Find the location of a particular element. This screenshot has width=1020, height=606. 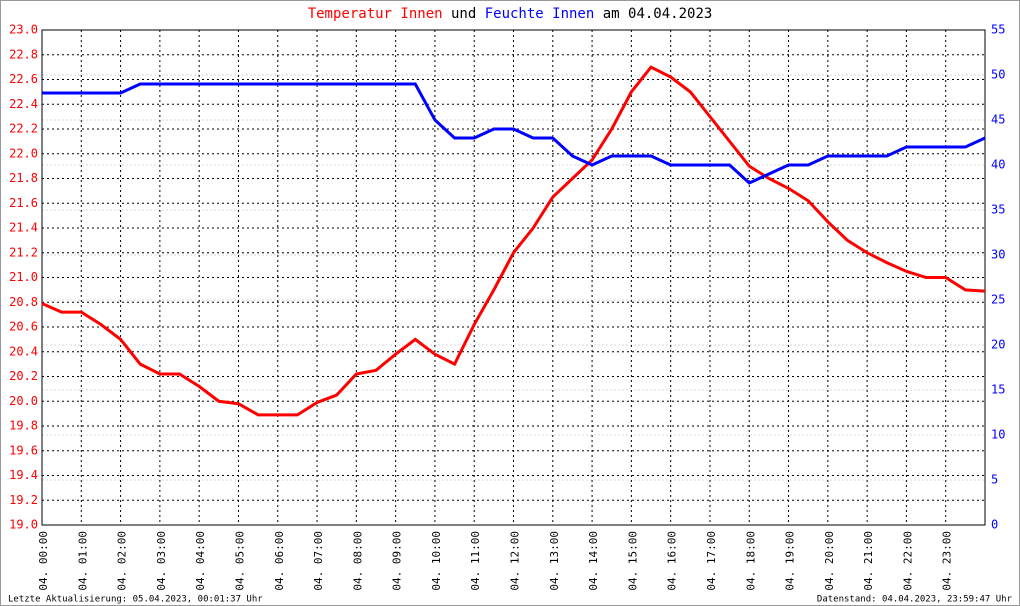

title-part: am 04.04.2023 is located at coordinates (658, 14).